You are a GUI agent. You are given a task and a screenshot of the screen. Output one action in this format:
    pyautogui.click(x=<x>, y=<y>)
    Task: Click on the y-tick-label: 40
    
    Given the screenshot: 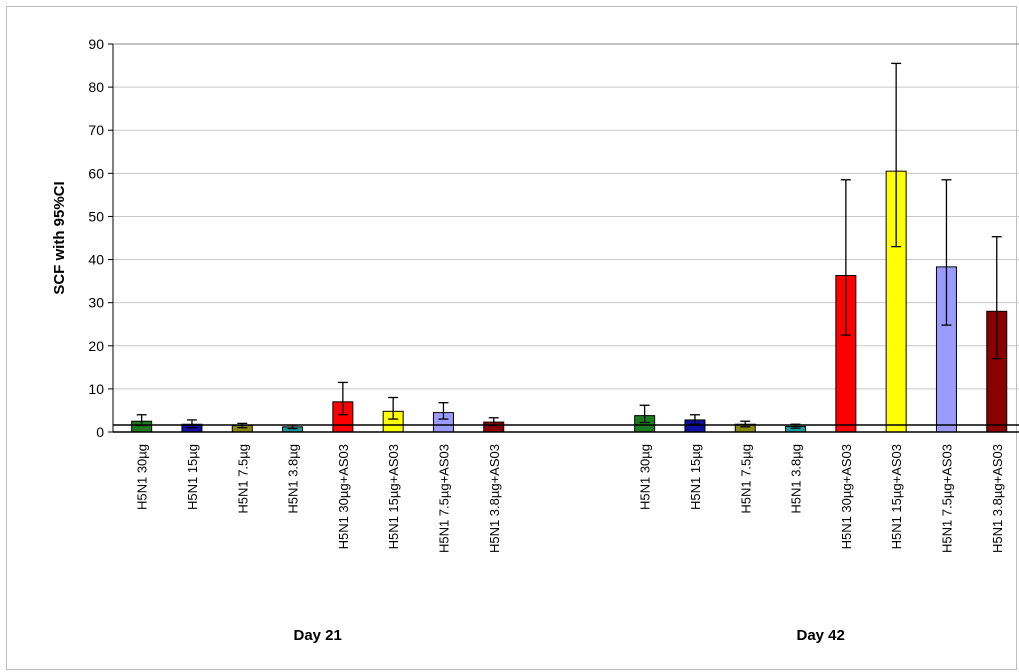 What is the action you would take?
    pyautogui.click(x=96, y=260)
    